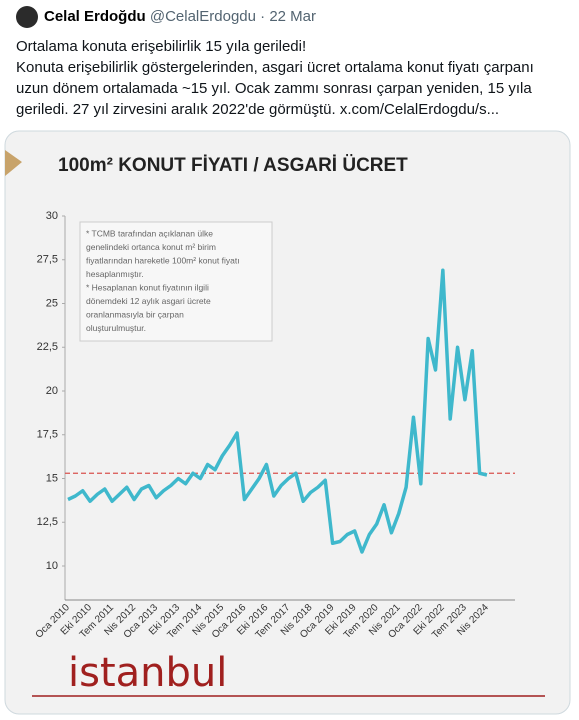  I want to click on tweet-date: · 22 Mar, so click(288, 16).